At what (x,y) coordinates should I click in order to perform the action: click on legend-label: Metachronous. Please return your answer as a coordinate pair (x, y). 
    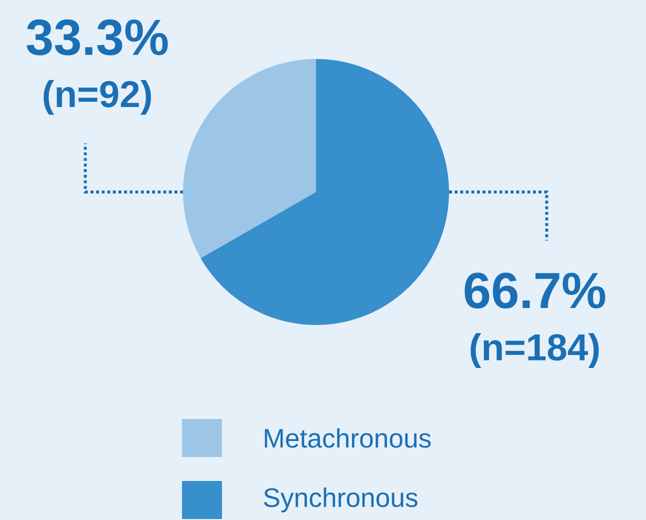
    Looking at the image, I should click on (347, 438).